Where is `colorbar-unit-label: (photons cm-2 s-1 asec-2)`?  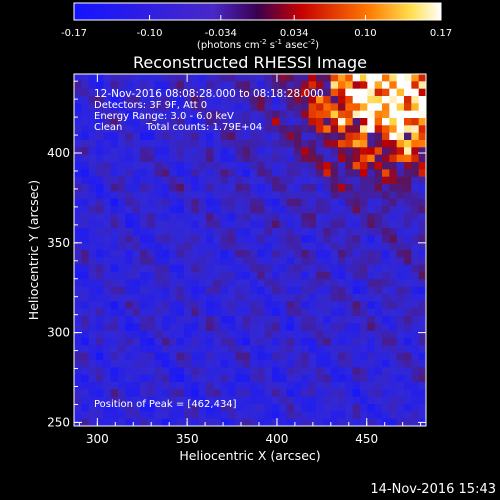
colorbar-unit-label: (photons cm-2 s-1 asec-2) is located at coordinates (258, 44).